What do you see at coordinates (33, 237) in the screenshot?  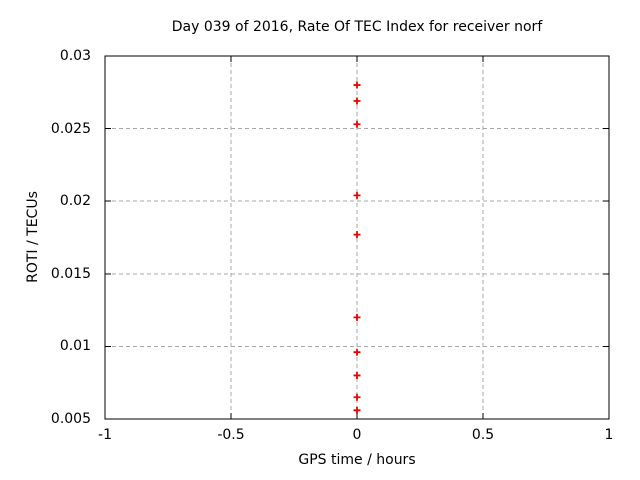 I see `y-axis-title: ROTI / TECUs` at bounding box center [33, 237].